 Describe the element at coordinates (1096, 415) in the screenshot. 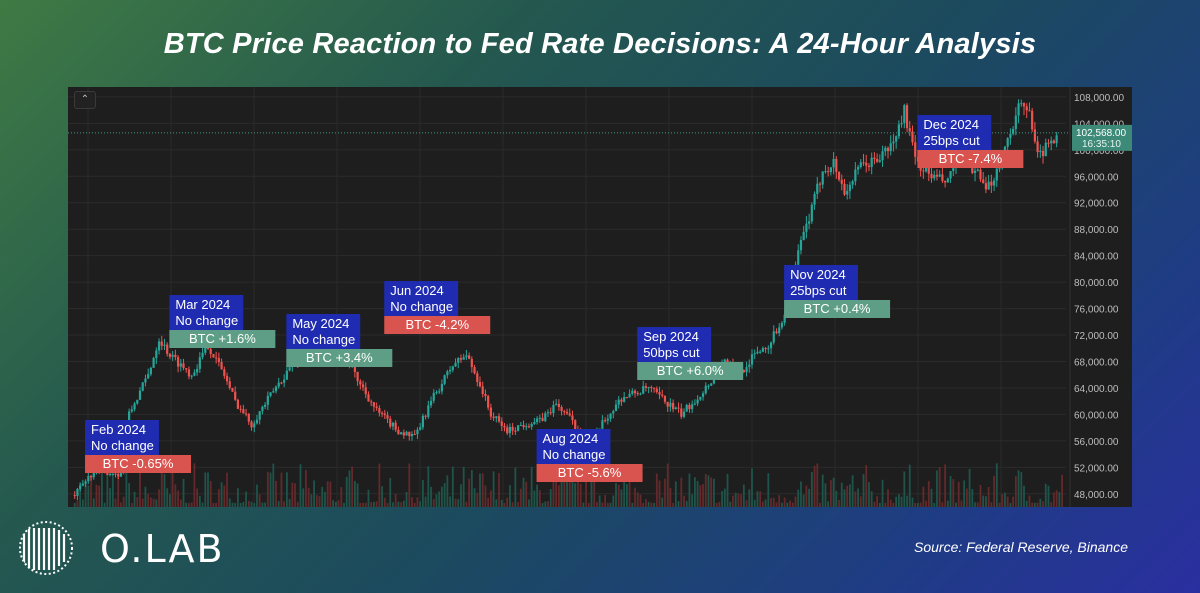

I see `y-tick-label: 60,000.00` at that location.